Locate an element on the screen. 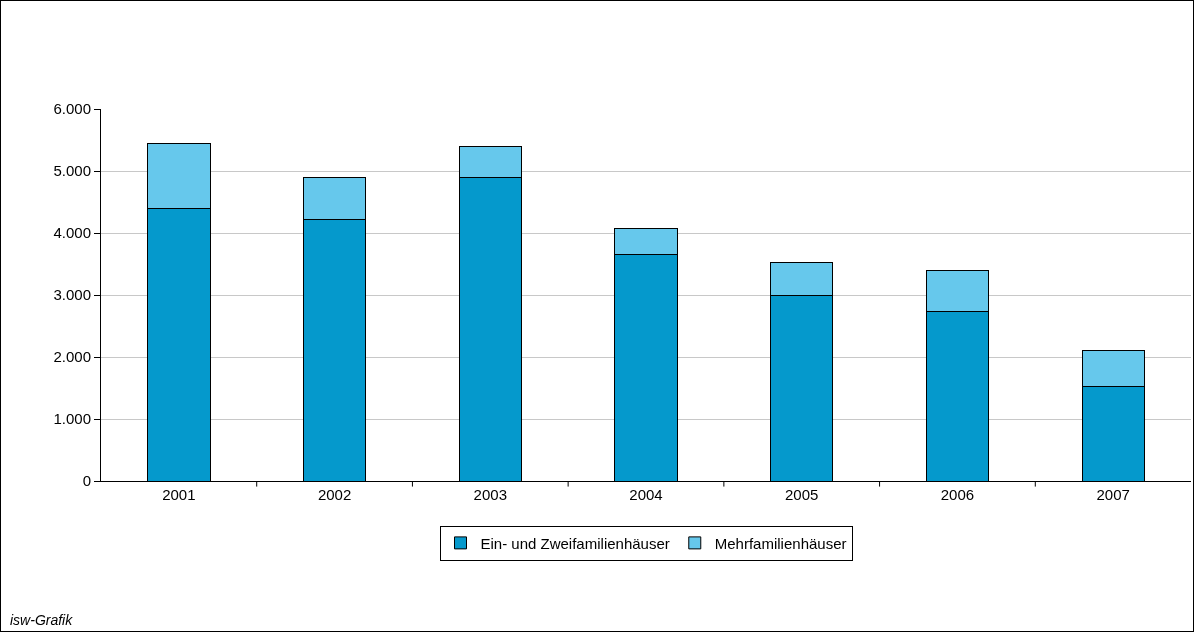  y-tick-label: 3.000 is located at coordinates (72, 295).